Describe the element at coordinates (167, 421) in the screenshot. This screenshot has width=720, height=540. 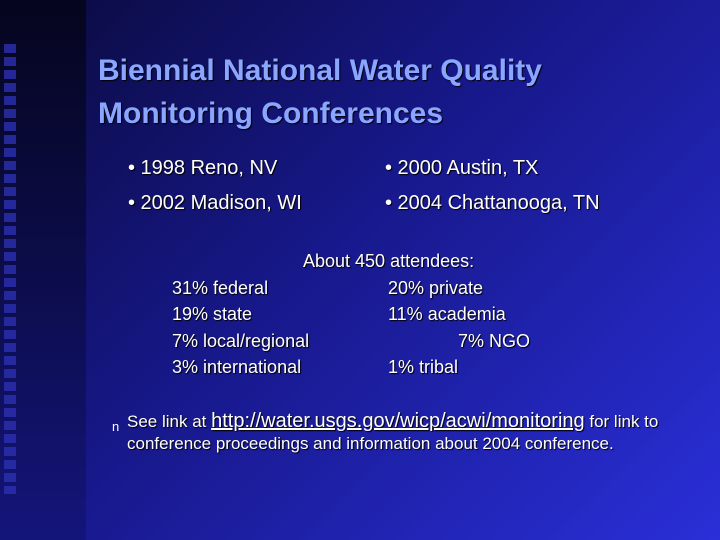
I see `note-text: See link at` at that location.